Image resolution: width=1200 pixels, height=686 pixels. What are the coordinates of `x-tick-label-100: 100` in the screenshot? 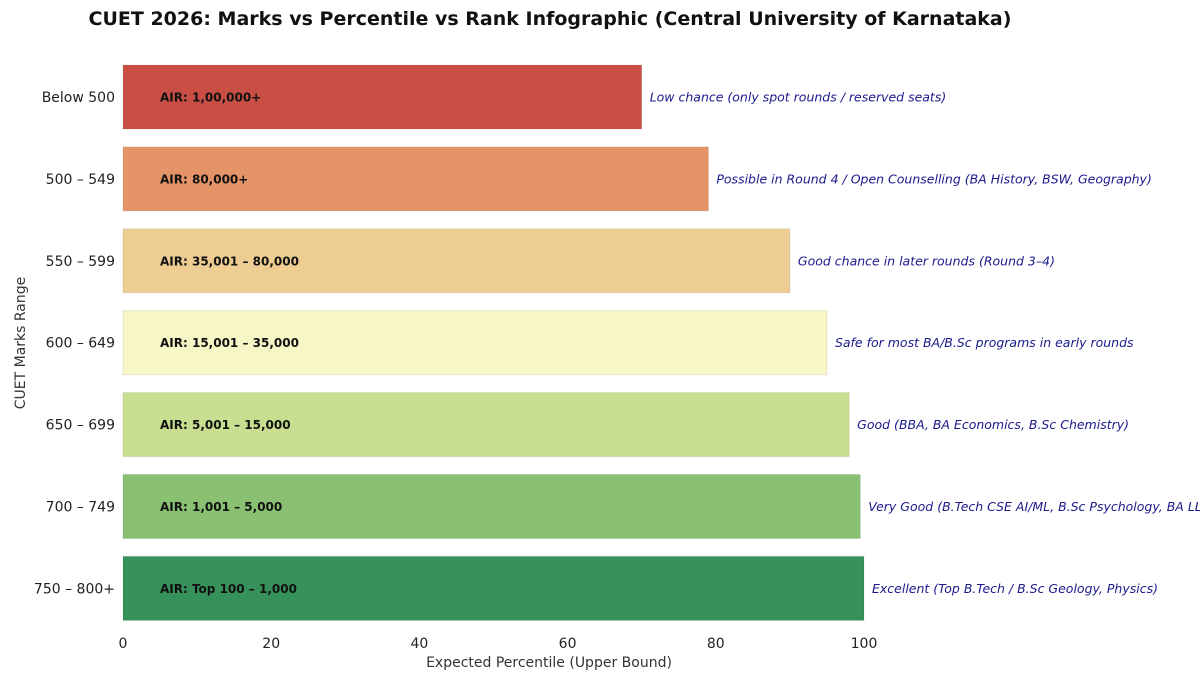 It's located at (864, 644).